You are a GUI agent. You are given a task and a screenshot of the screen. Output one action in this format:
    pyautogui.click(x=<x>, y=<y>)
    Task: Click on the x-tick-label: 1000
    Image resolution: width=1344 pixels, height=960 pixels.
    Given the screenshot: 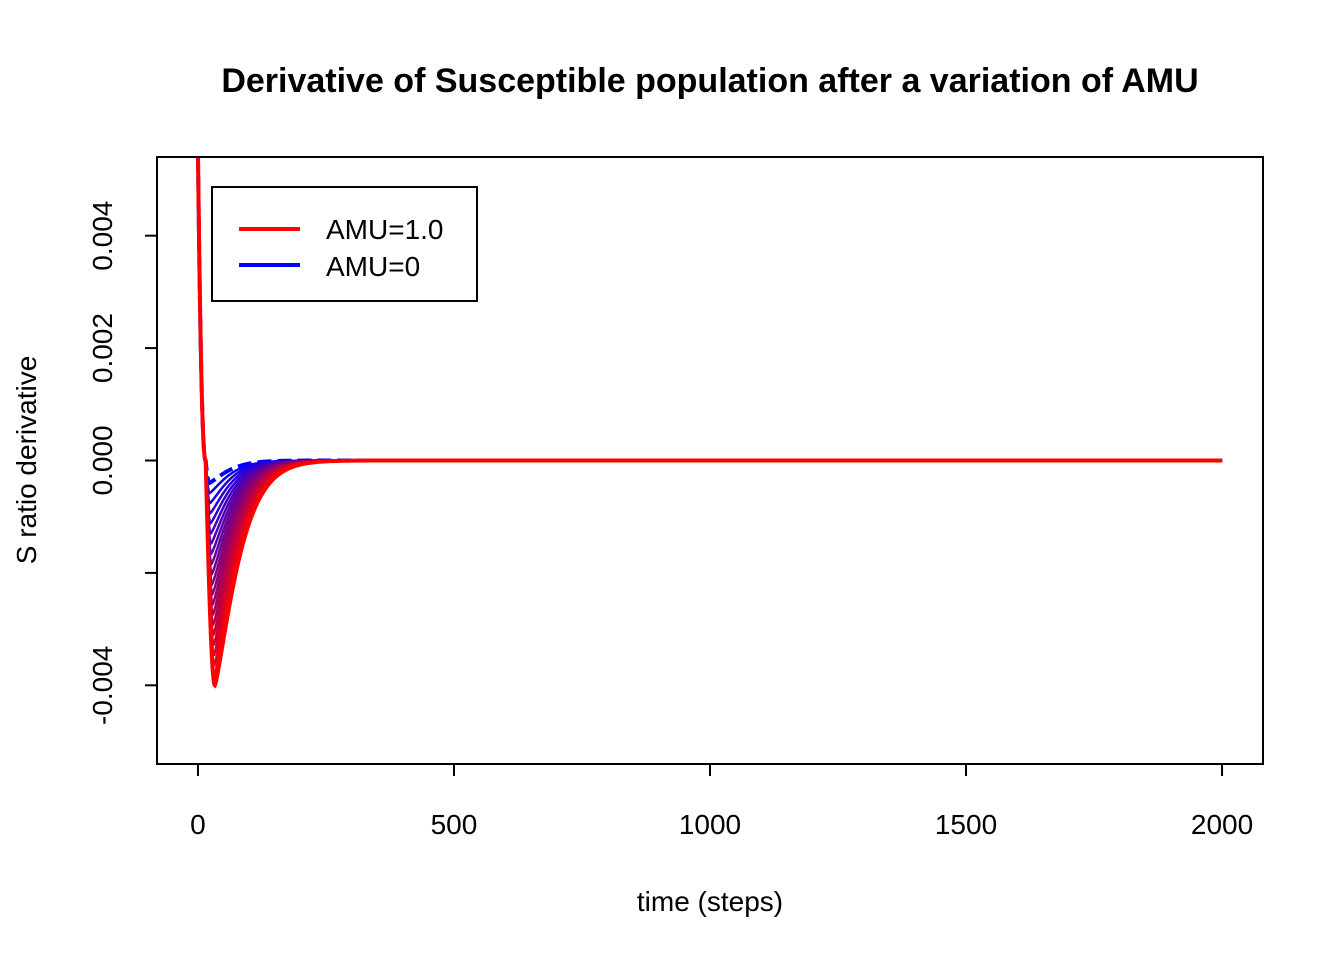 What is the action you would take?
    pyautogui.click(x=710, y=824)
    